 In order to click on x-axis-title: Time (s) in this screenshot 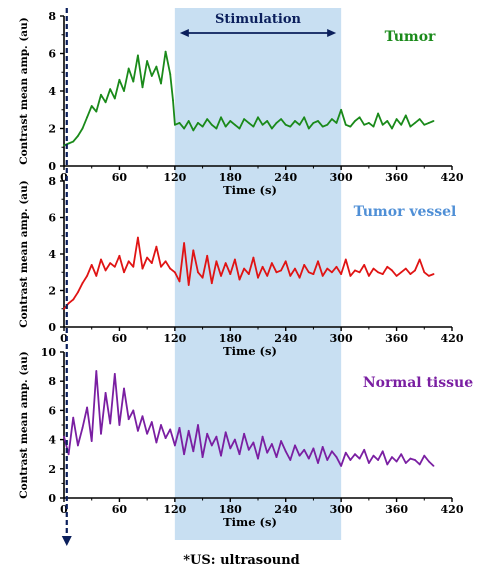, I will do `click(250, 351)`.